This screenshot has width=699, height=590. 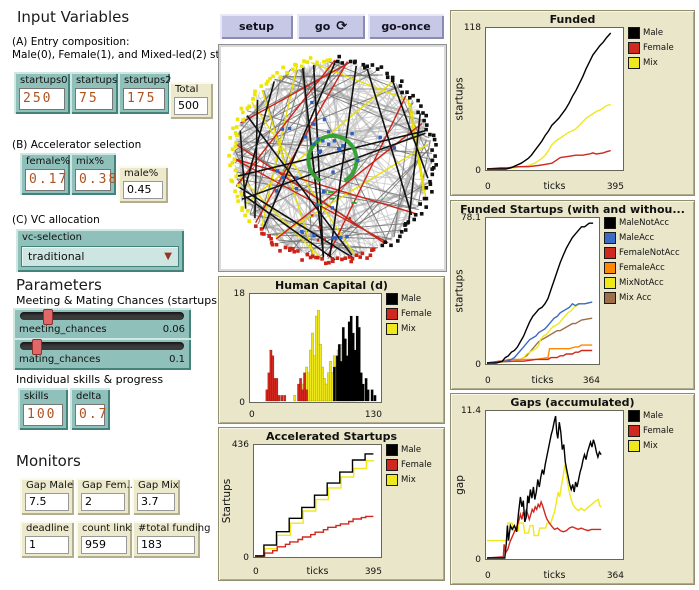 What do you see at coordinates (119, 300) in the screenshot?
I see `chances-label: Meeting & Mating Chances (startups)` at bounding box center [119, 300].